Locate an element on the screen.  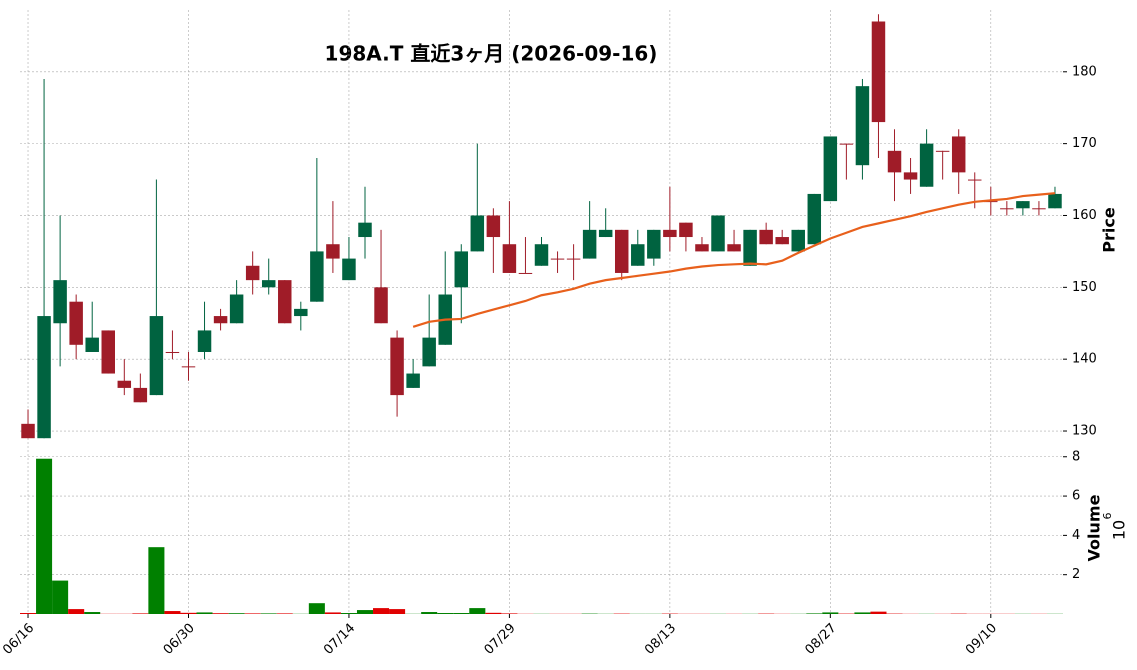
x-tick-label: 09/10 is located at coordinates (981, 639).